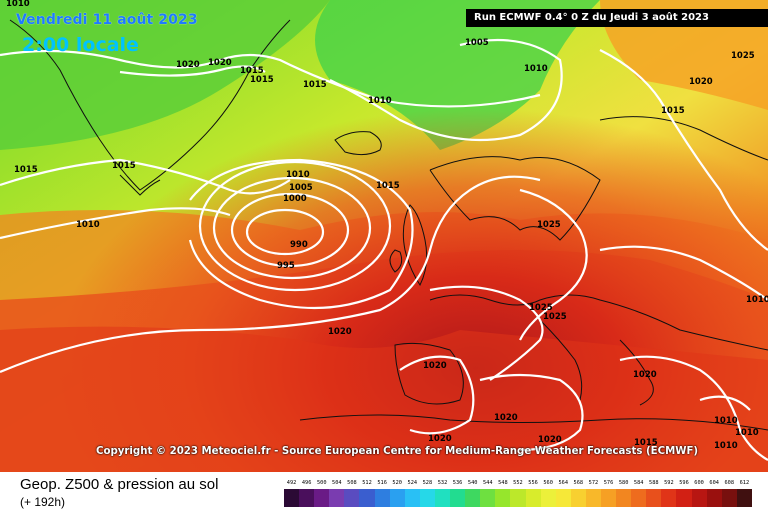 The width and height of the screenshot is (768, 512). Describe the element at coordinates (744, 483) in the screenshot. I see `scale-label: 612` at that location.